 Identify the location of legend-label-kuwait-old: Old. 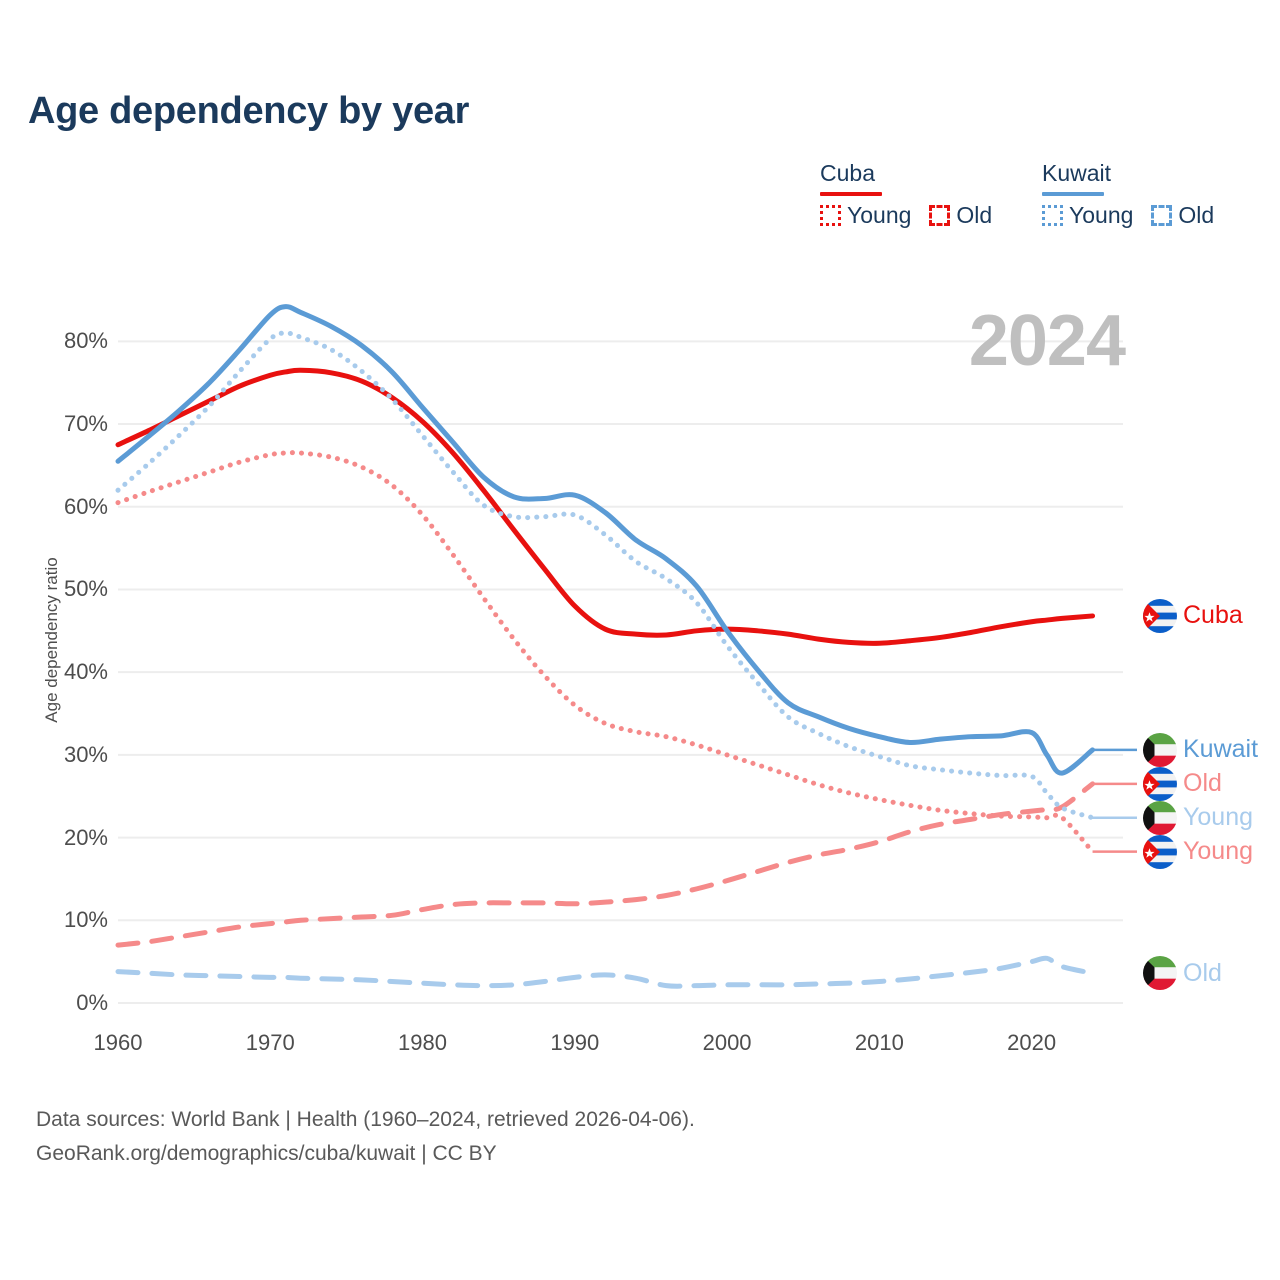
(1196, 215).